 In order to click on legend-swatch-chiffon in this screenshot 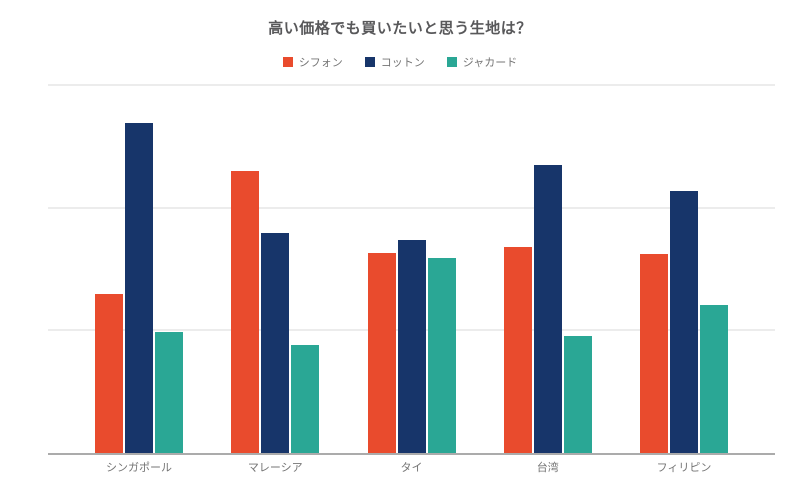, I will do `click(287, 62)`.